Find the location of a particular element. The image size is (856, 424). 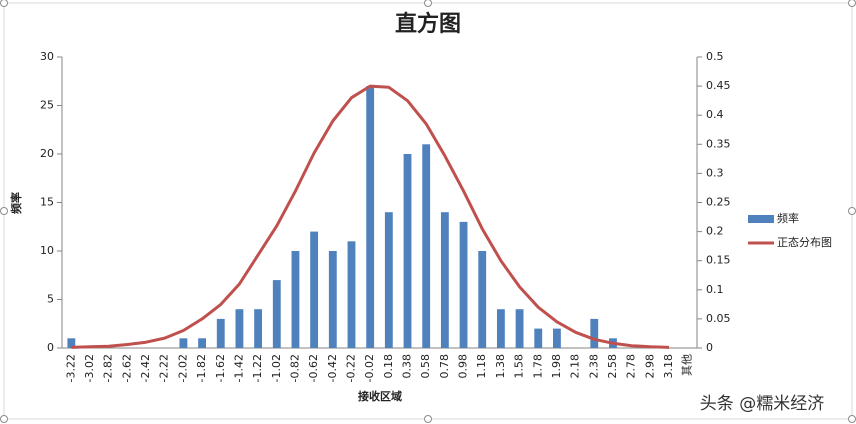

x-tick-label: -3.02 is located at coordinates (89, 368).